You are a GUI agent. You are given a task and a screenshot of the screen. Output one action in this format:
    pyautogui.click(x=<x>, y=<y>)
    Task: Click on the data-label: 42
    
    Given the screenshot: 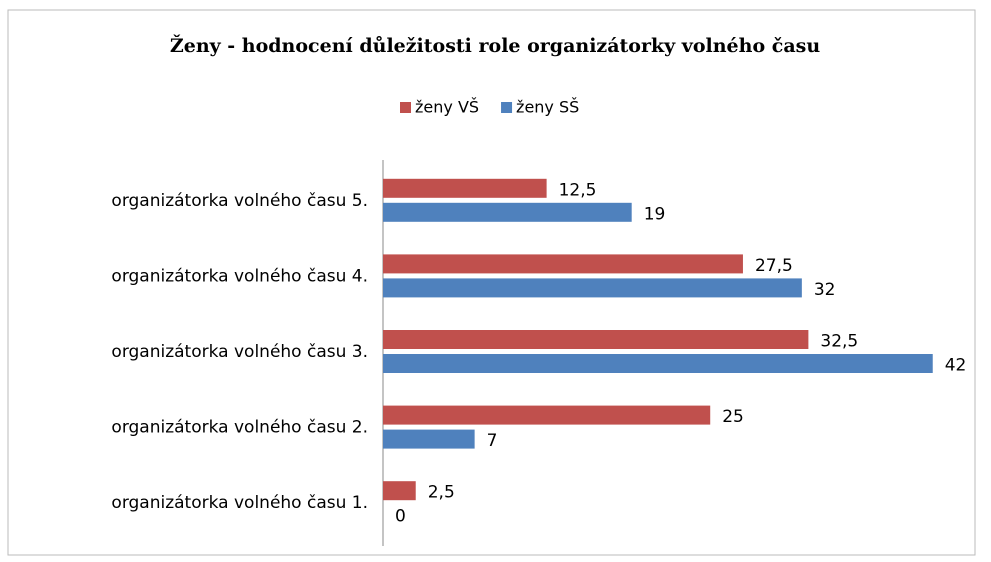 What is the action you would take?
    pyautogui.click(x=956, y=366)
    